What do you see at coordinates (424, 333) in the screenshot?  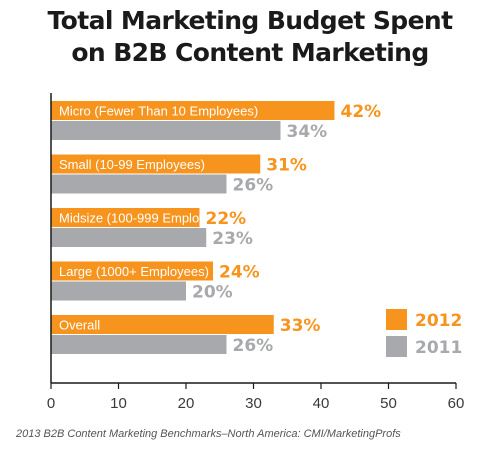 I see `legend: 2012 2011` at bounding box center [424, 333].